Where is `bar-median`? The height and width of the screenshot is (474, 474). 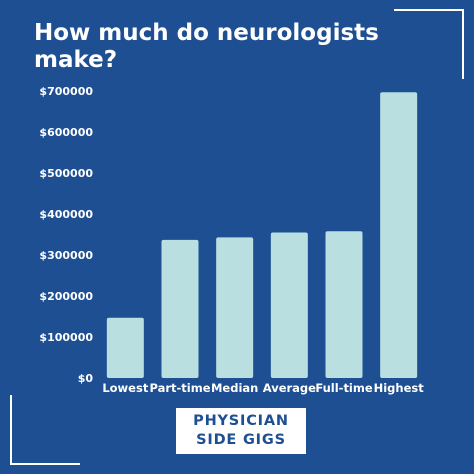 bar-median is located at coordinates (235, 307).